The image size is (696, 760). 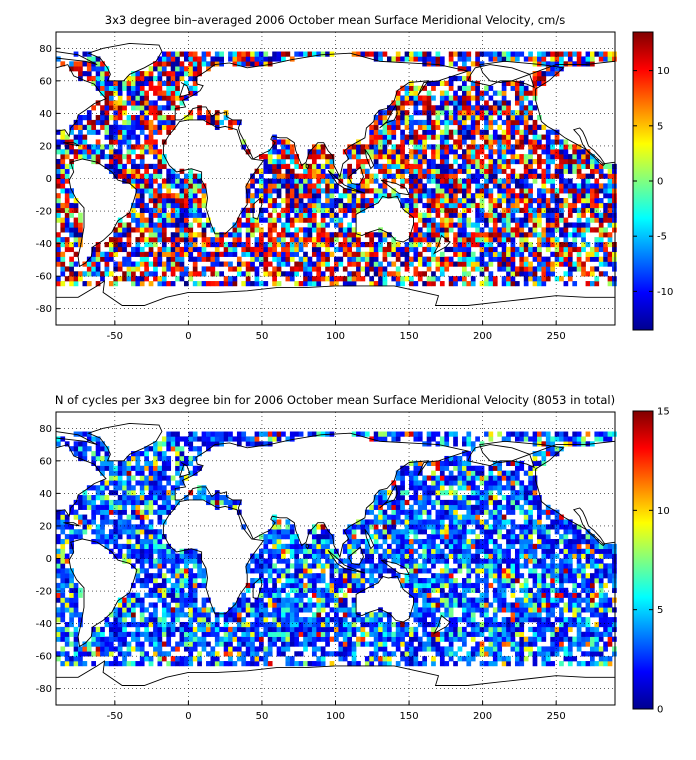 What do you see at coordinates (45, 146) in the screenshot?
I see `y-tick-label: 20` at bounding box center [45, 146].